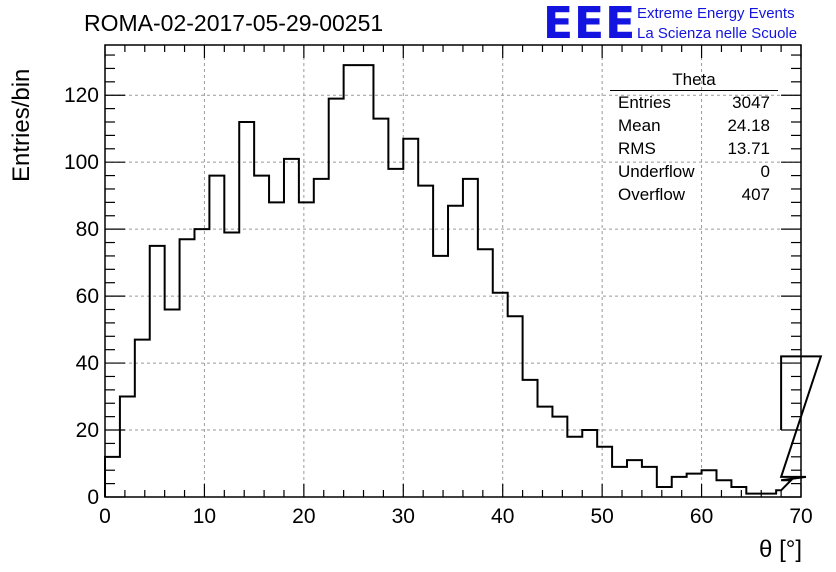  What do you see at coordinates (694, 80) in the screenshot?
I see `stats-title: Theta` at bounding box center [694, 80].